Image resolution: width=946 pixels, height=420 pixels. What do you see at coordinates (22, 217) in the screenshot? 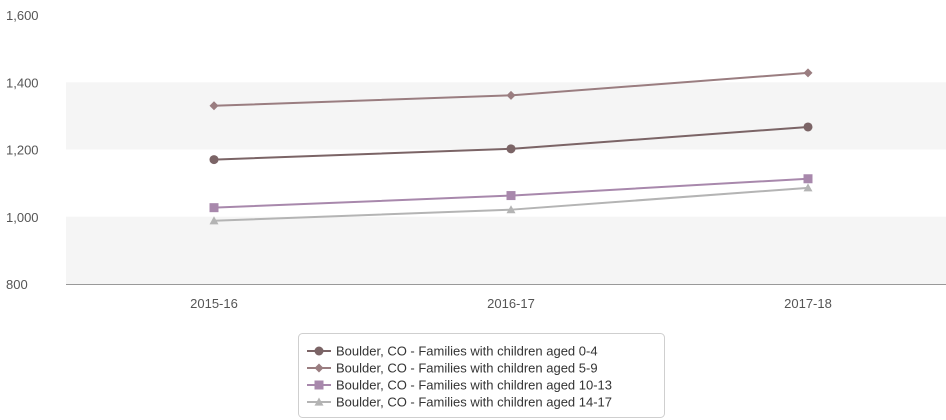
I see `y-tick-label: 1,000` at bounding box center [22, 217].